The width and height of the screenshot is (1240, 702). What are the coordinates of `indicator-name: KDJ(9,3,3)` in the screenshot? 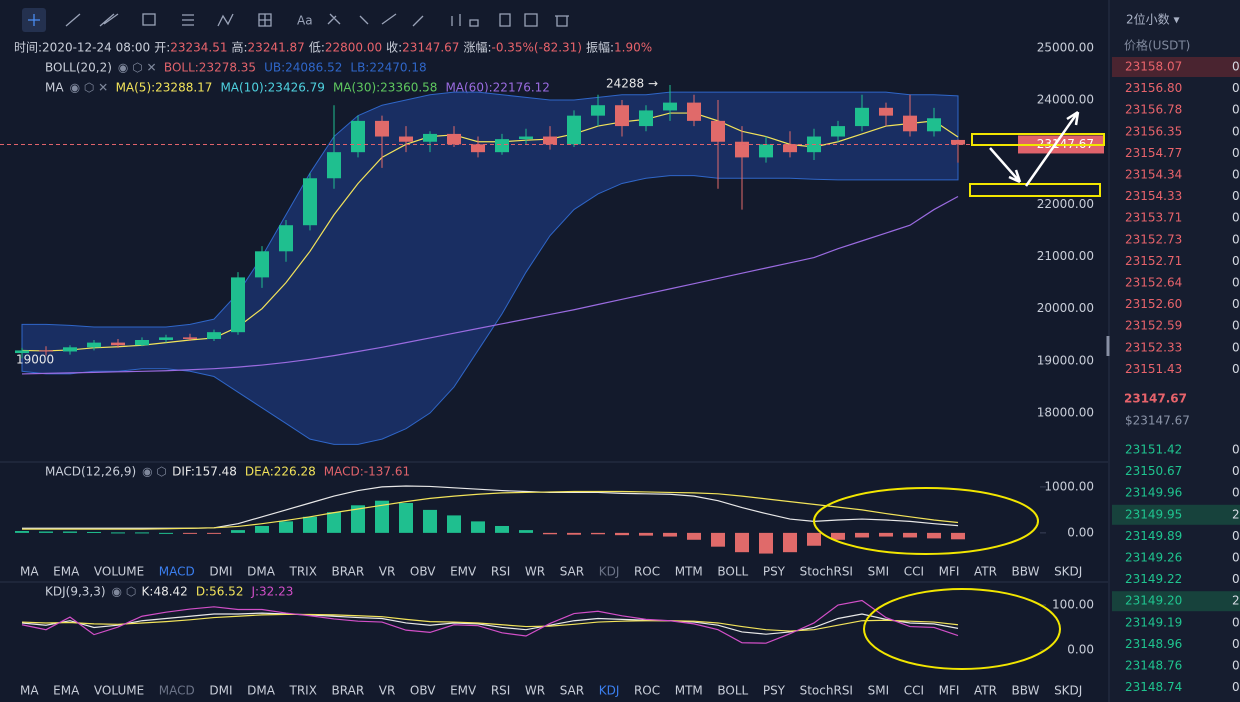 It's located at (75, 592).